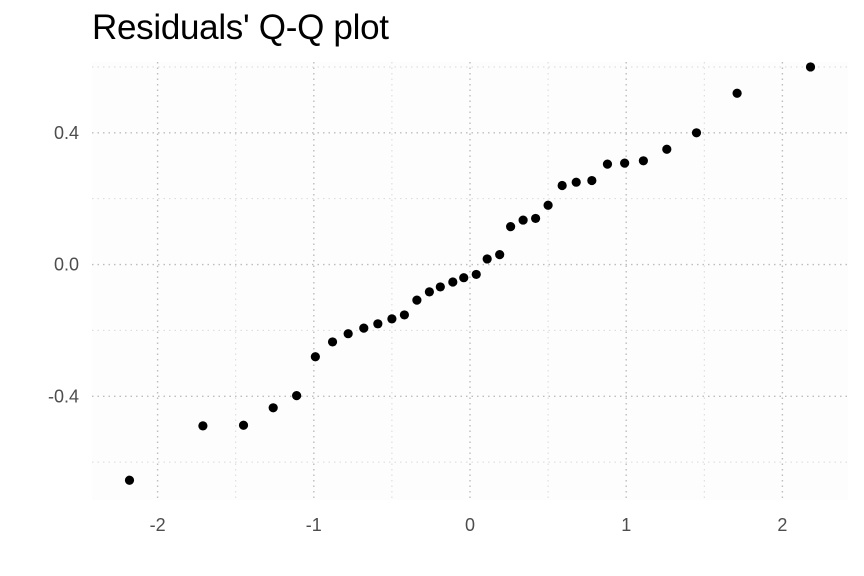  Describe the element at coordinates (626, 525) in the screenshot. I see `x-tick-label: 1` at that location.